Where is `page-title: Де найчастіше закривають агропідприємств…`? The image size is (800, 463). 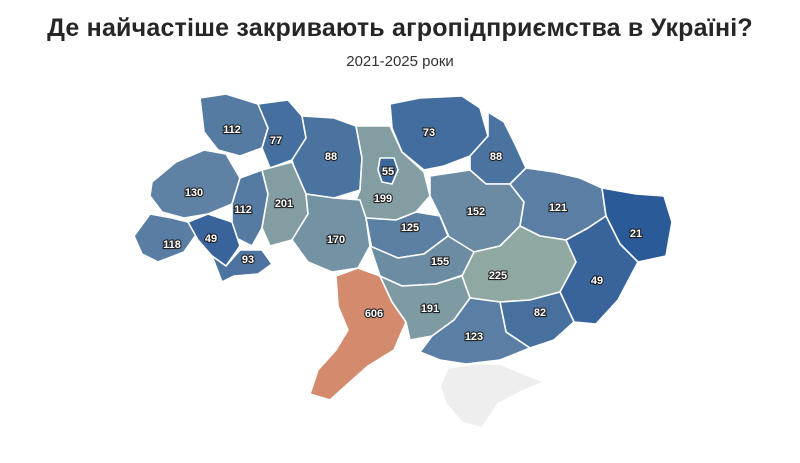
page-title: Де найчастіше закривають агропідприємств… is located at coordinates (400, 28).